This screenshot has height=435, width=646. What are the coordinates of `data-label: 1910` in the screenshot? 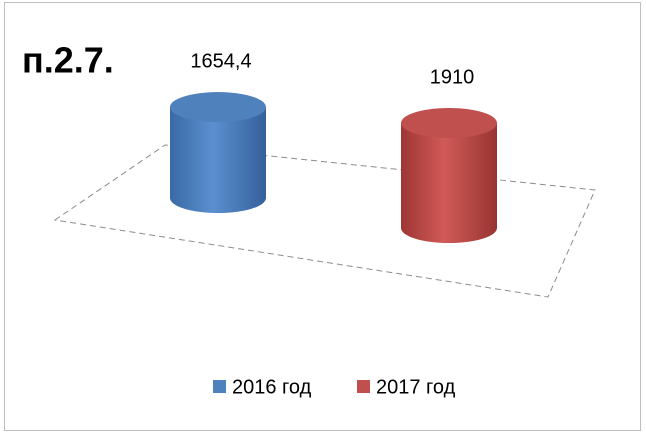 It's located at (452, 77).